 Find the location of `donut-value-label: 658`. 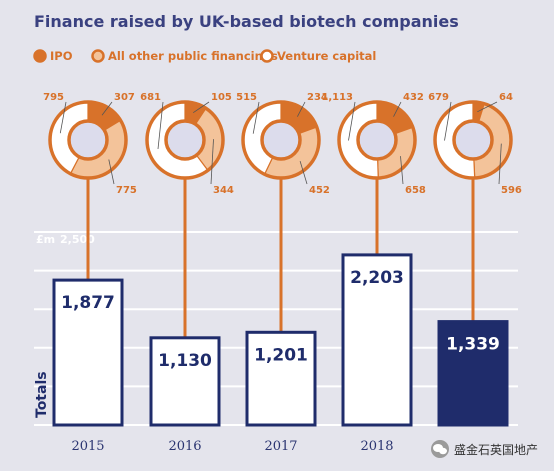

donut-value-label: 658 is located at coordinates (415, 190).